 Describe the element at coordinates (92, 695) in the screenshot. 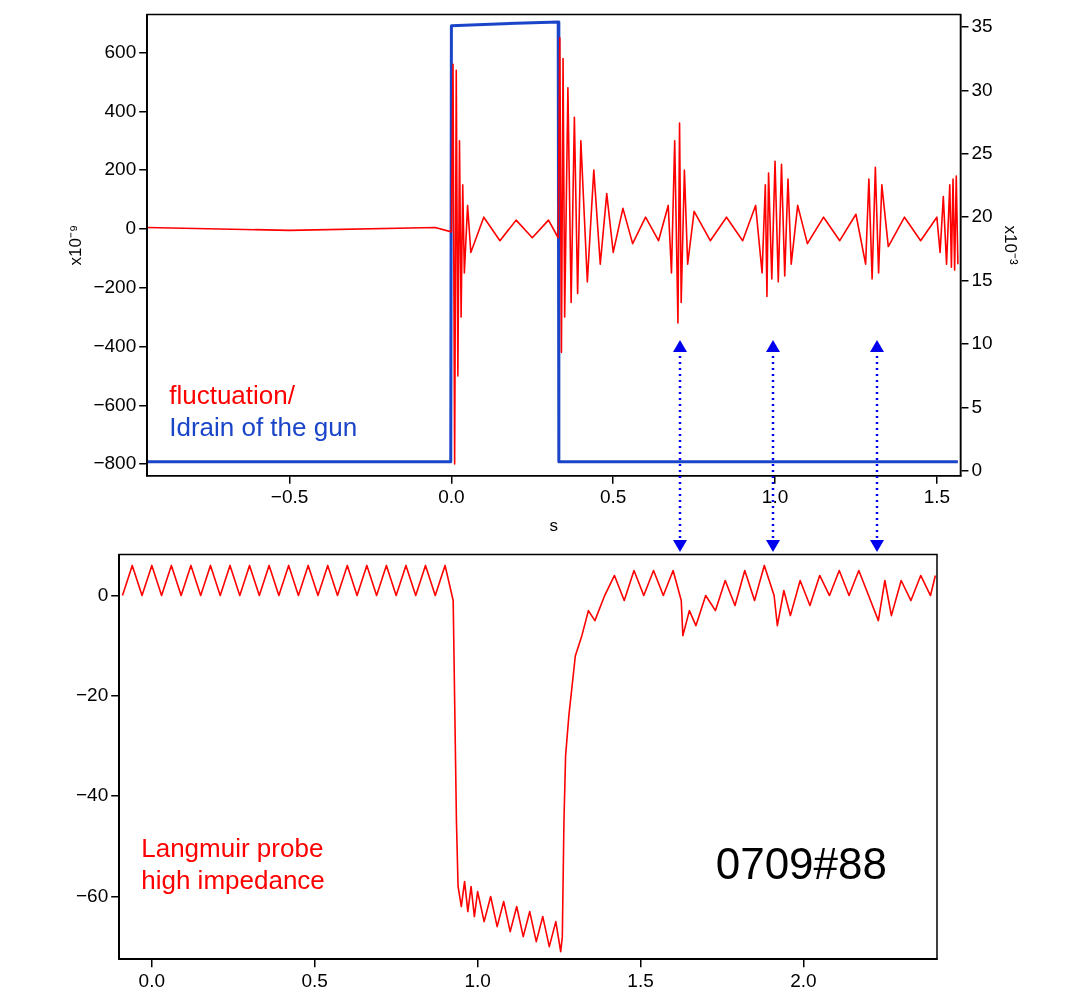

I see `y-tick-label: −20` at that location.